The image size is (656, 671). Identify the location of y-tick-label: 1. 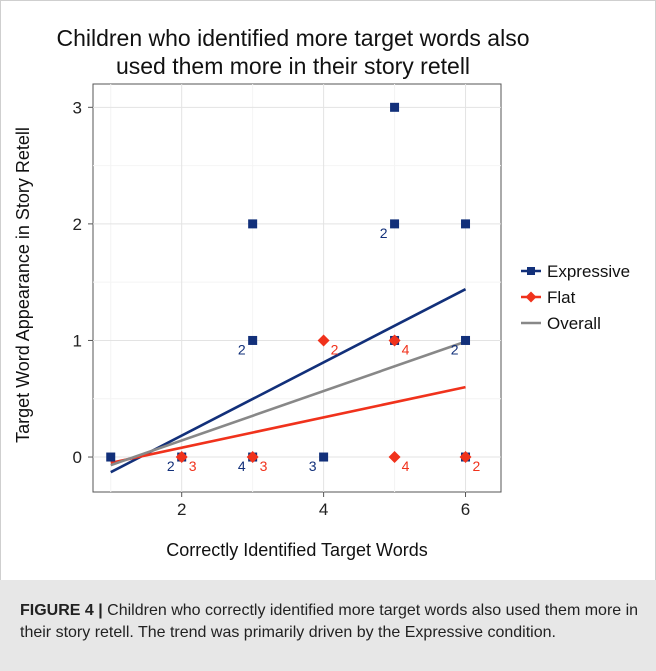
(77, 340).